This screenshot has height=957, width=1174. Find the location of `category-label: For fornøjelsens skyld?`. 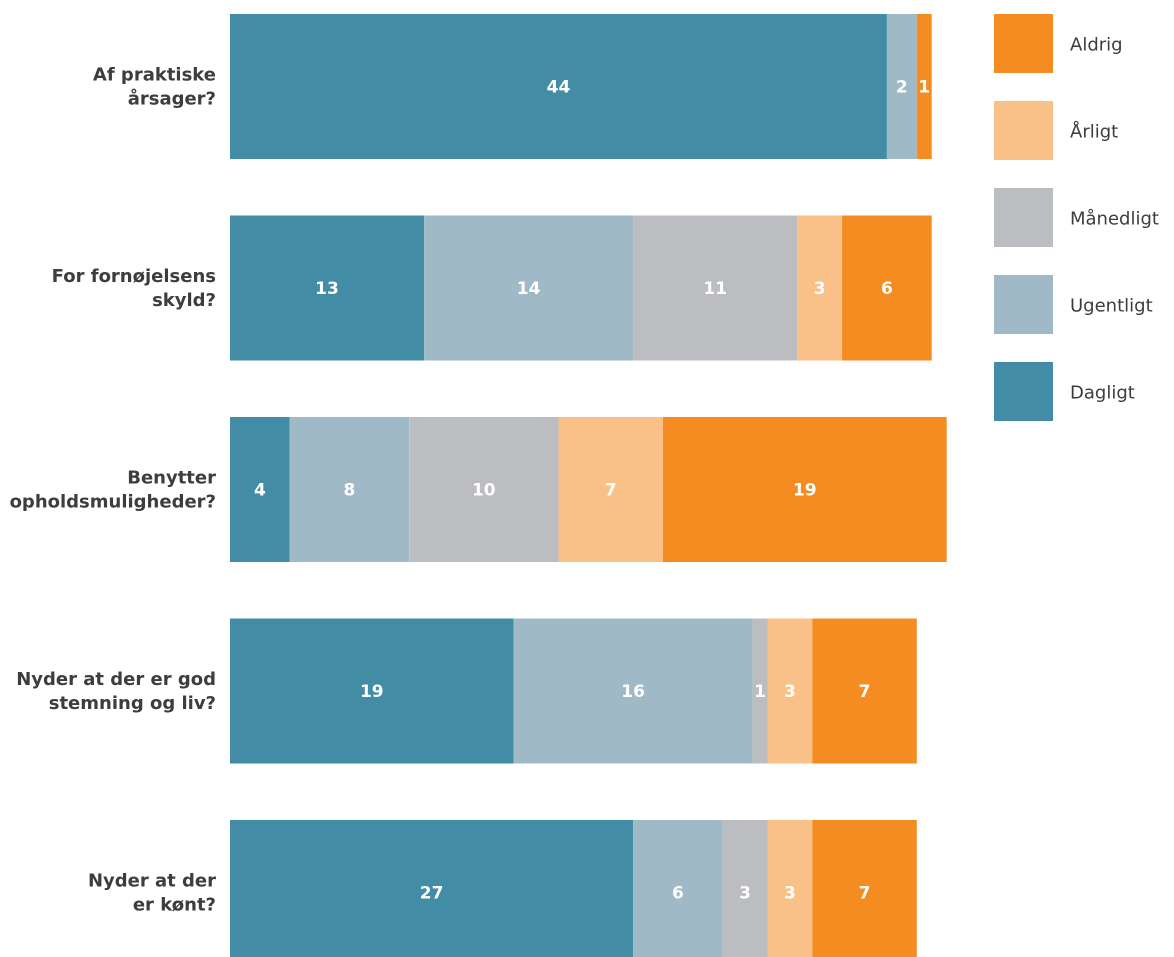

category-label: For fornøjelsens skyld? is located at coordinates (134, 288).